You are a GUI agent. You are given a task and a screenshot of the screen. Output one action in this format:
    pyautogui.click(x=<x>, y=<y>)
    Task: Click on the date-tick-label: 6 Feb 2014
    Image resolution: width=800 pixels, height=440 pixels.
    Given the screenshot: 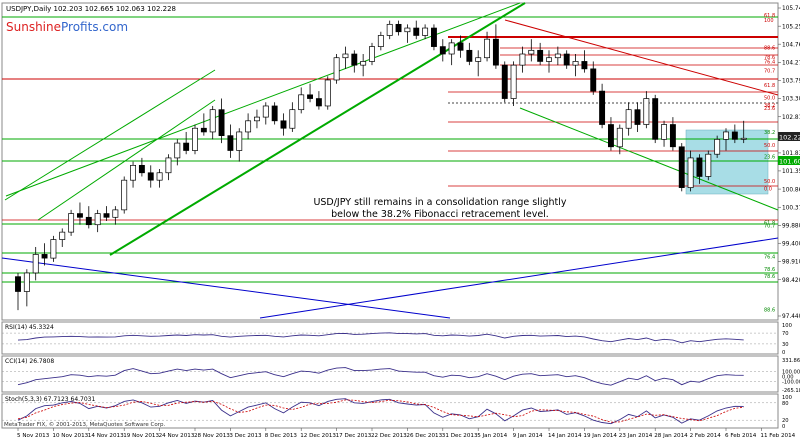 What is the action you would take?
    pyautogui.click(x=741, y=436)
    